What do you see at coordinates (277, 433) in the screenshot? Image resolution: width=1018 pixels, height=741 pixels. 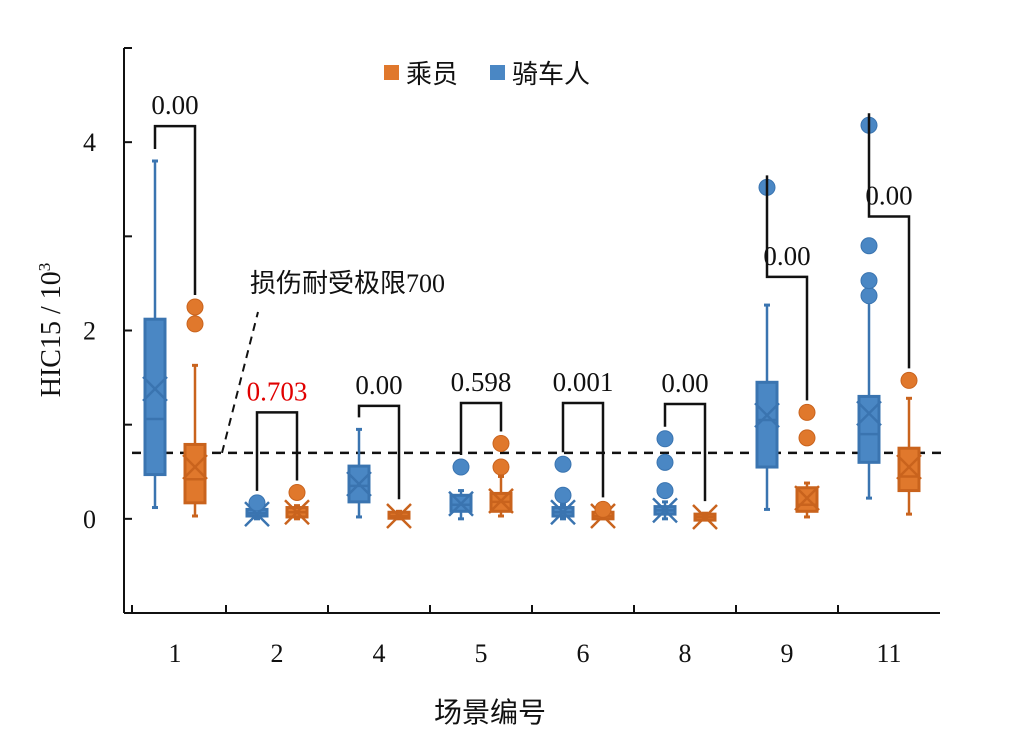 I see `p-value-bracket-2: 0.703` at bounding box center [277, 433].